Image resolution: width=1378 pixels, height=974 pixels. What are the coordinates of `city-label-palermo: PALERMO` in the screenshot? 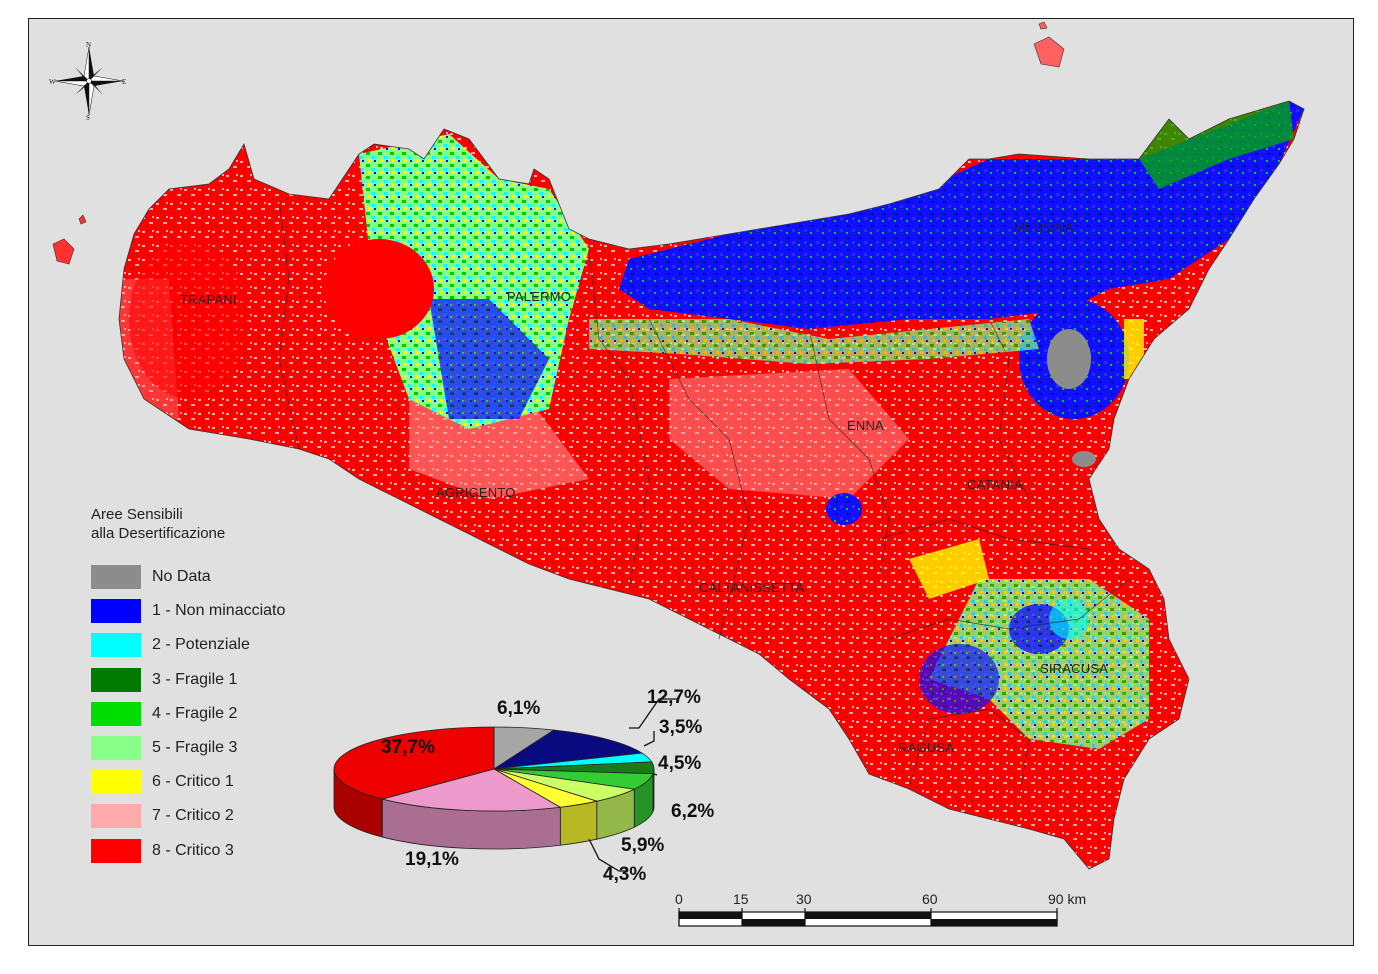 It's located at (539, 296).